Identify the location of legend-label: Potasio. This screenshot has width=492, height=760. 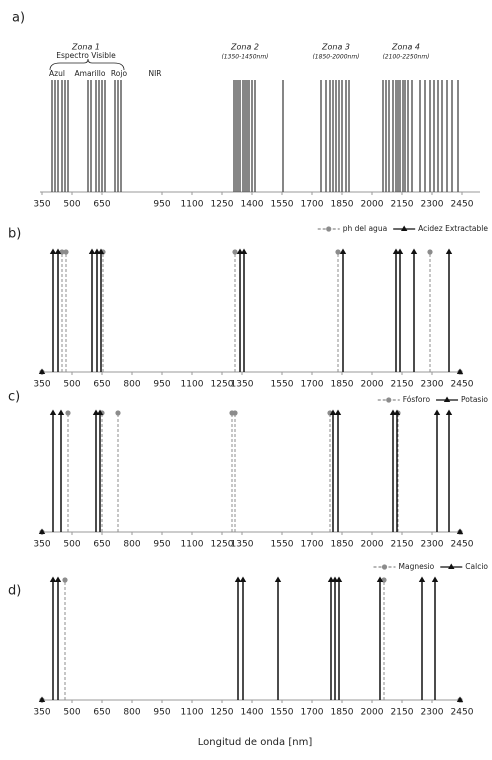
(474, 399).